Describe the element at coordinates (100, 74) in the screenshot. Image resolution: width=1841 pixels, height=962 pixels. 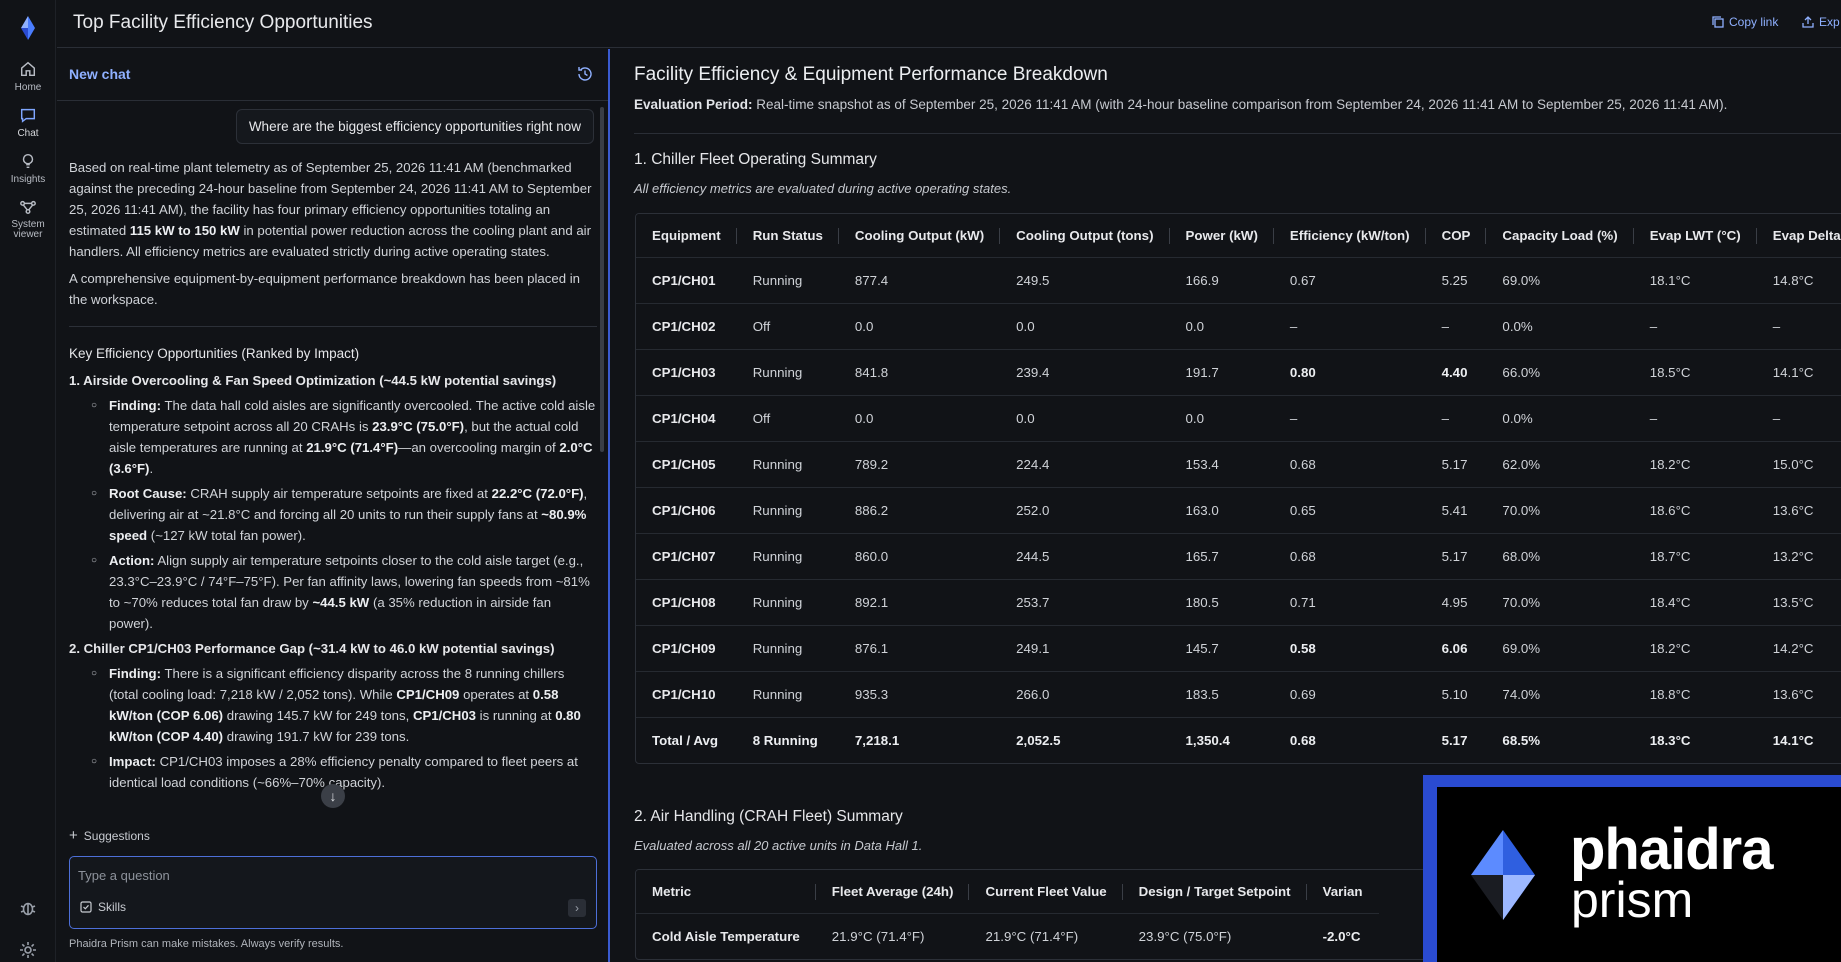
I see `new-chat-button: New chat` at that location.